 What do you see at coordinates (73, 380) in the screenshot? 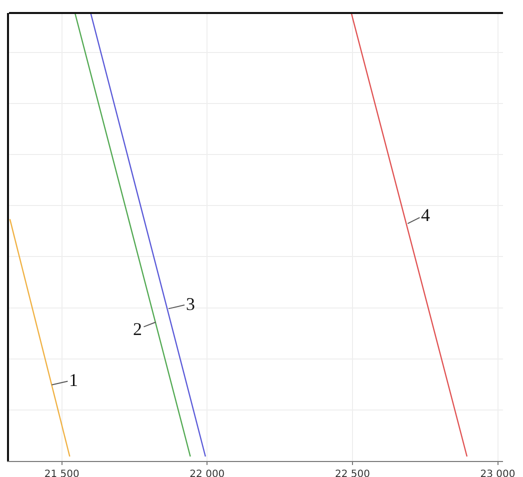
I see `annotation: 1` at bounding box center [73, 380].